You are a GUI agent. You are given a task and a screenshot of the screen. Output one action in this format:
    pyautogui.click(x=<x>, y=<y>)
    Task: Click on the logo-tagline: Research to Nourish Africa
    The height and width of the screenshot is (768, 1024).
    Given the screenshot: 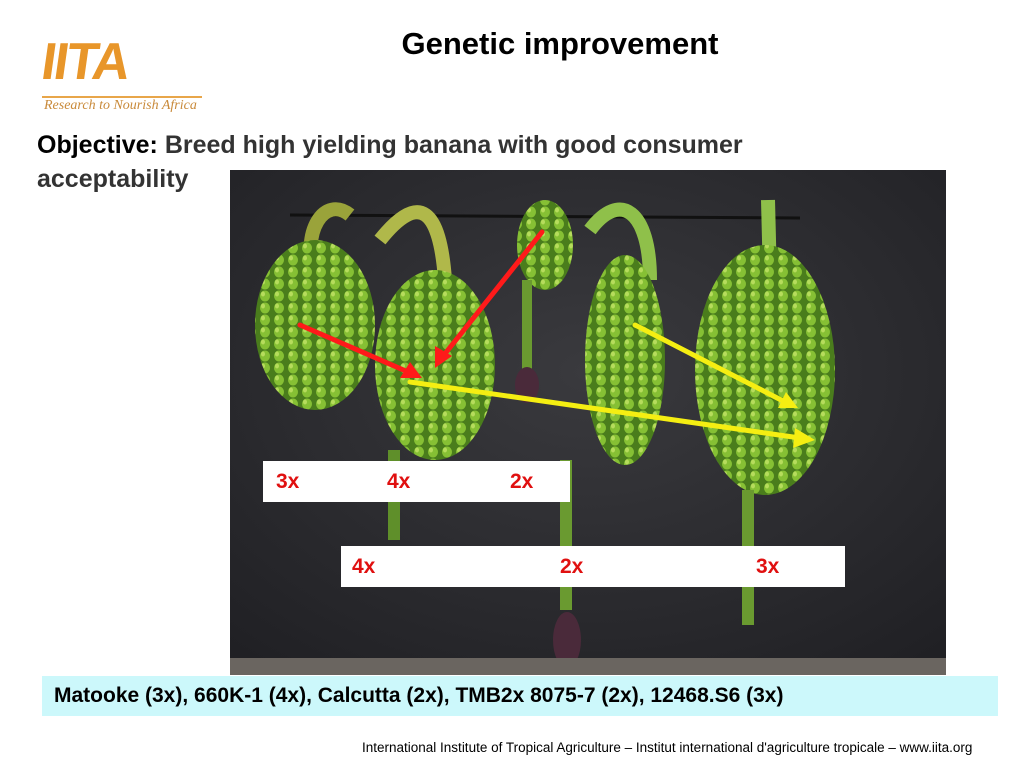 What is the action you would take?
    pyautogui.click(x=120, y=105)
    